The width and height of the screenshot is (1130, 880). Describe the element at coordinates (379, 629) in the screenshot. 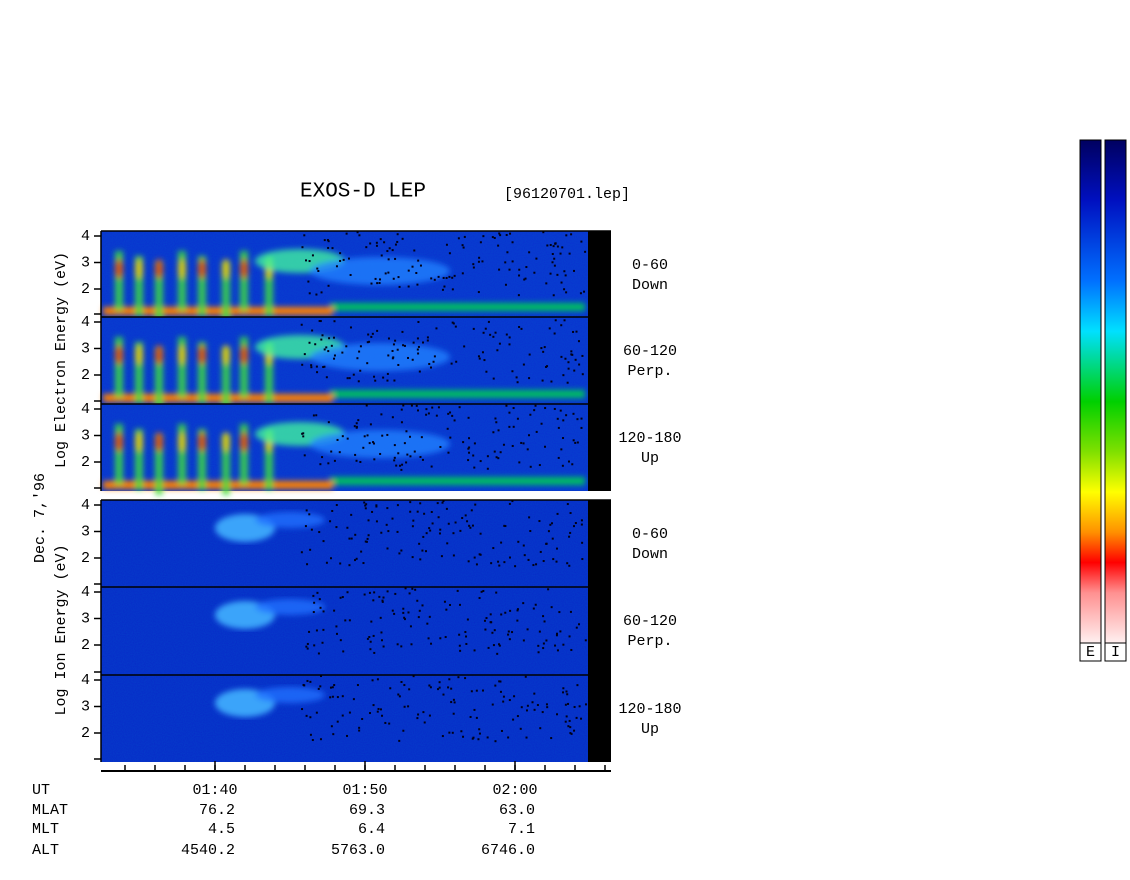

I see `spectrogram-panel: 2 3 4 60-120 Perp.` at that location.